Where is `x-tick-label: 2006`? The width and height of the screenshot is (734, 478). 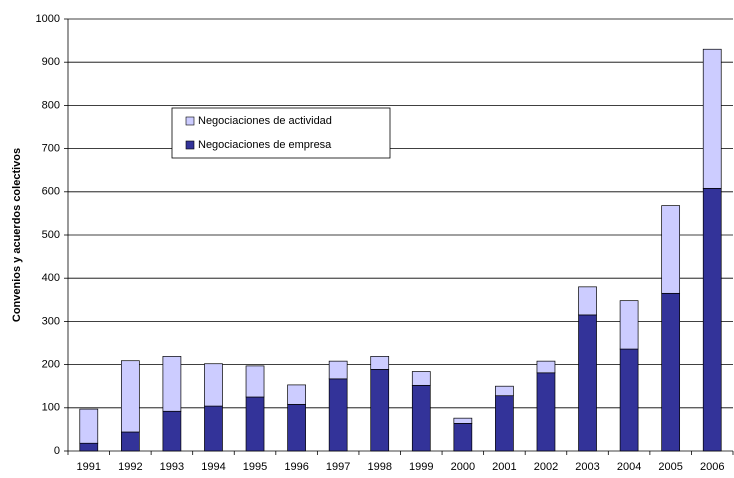 x-tick-label: 2006 is located at coordinates (712, 467).